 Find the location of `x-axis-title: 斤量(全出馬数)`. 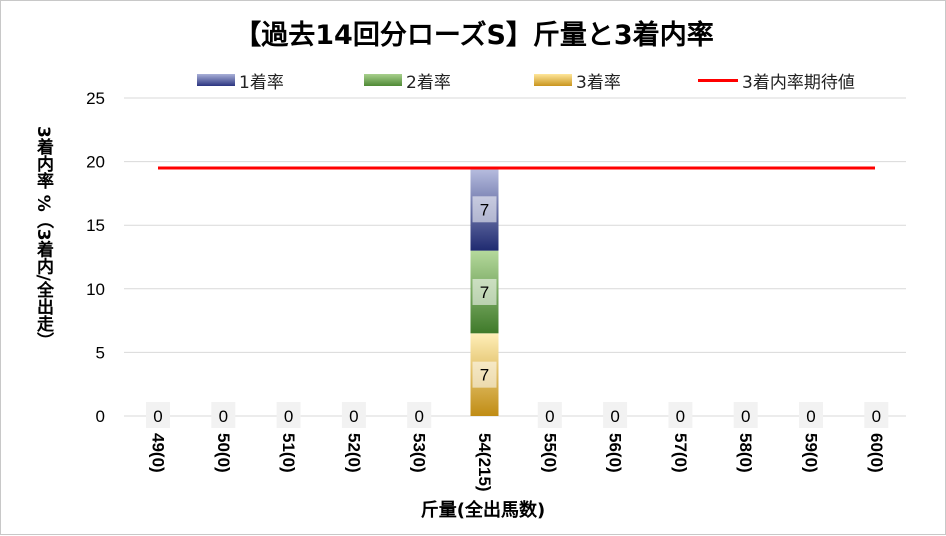

x-axis-title: 斤量(全出馬数) is located at coordinates (483, 510).